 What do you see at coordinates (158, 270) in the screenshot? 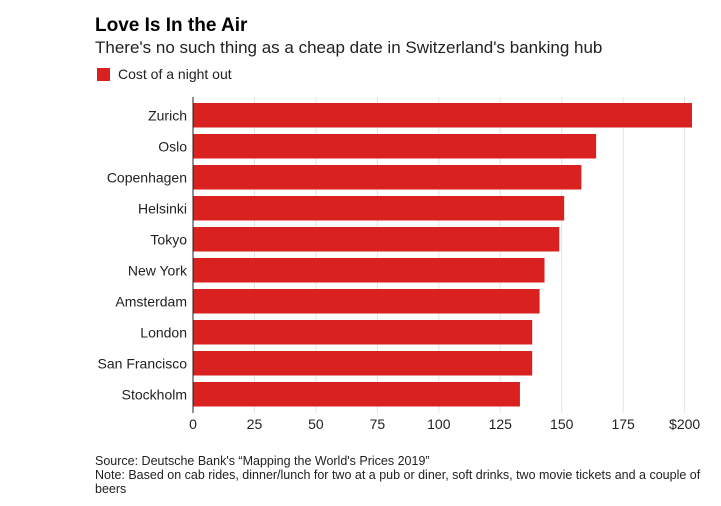
I see `category-label: New York` at bounding box center [158, 270].